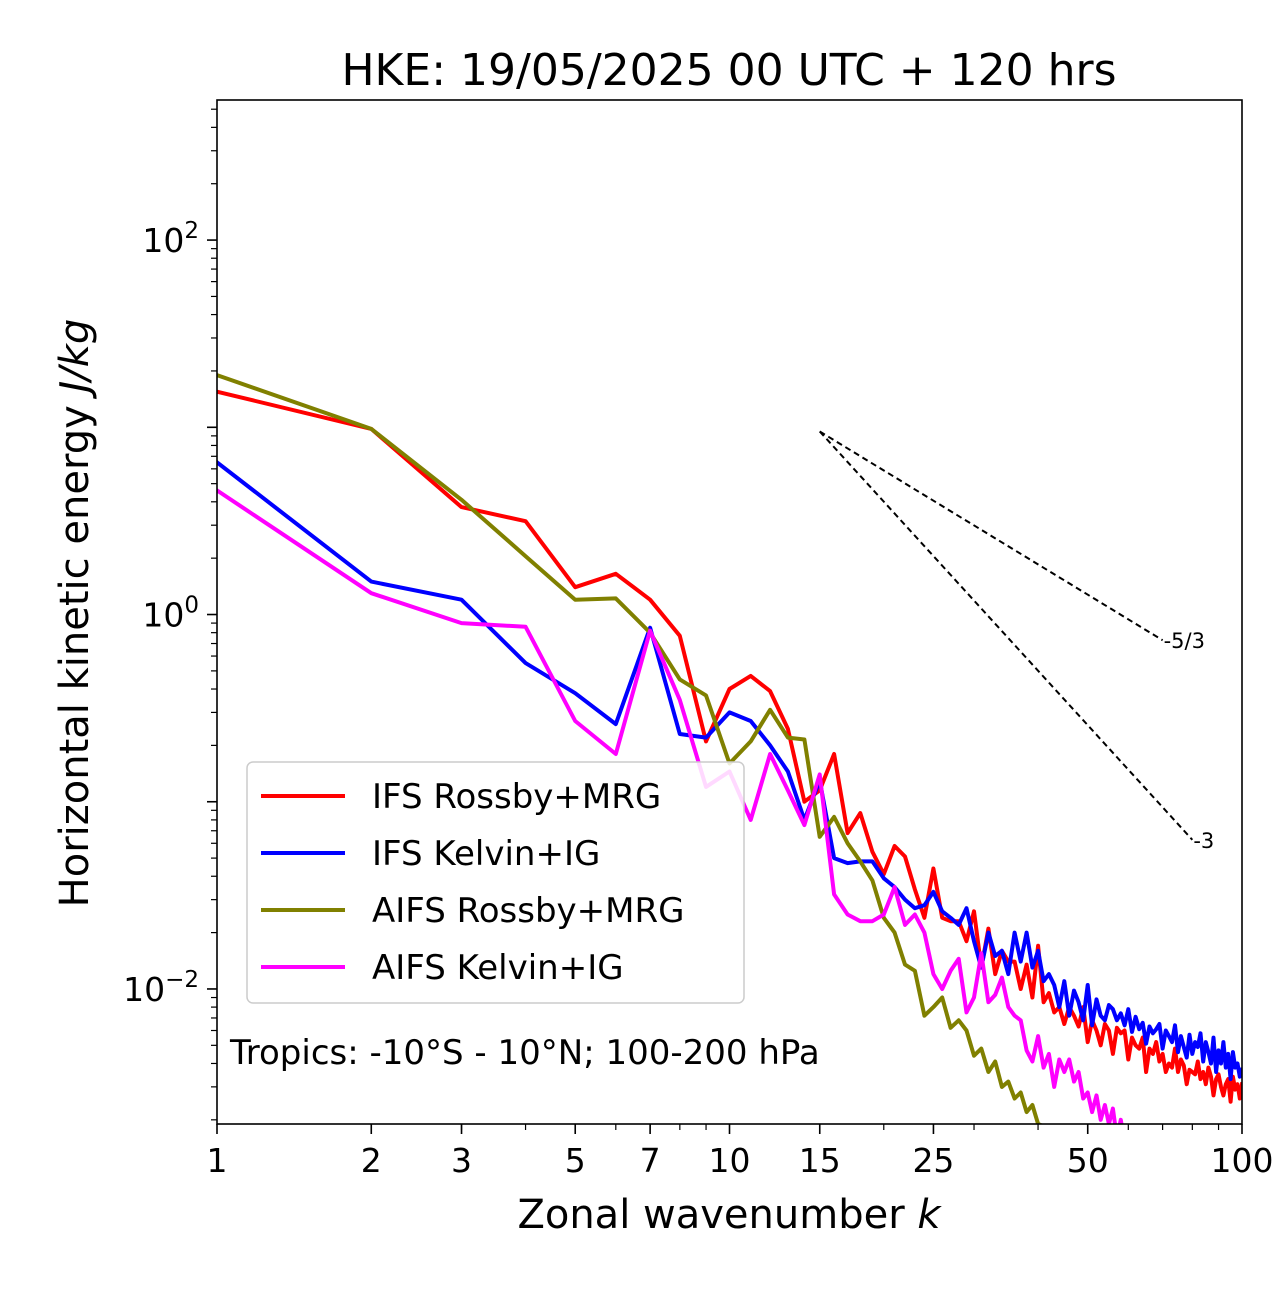  I want to click on legend-box, so click(495, 882).